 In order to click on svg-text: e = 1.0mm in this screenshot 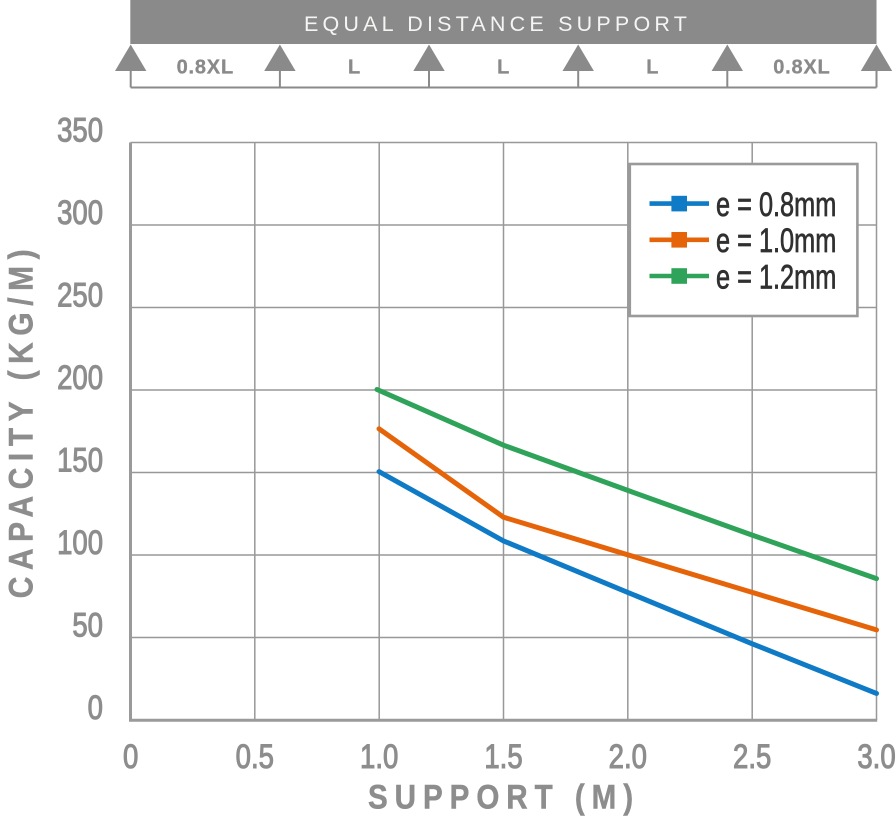, I will do `click(776, 241)`.